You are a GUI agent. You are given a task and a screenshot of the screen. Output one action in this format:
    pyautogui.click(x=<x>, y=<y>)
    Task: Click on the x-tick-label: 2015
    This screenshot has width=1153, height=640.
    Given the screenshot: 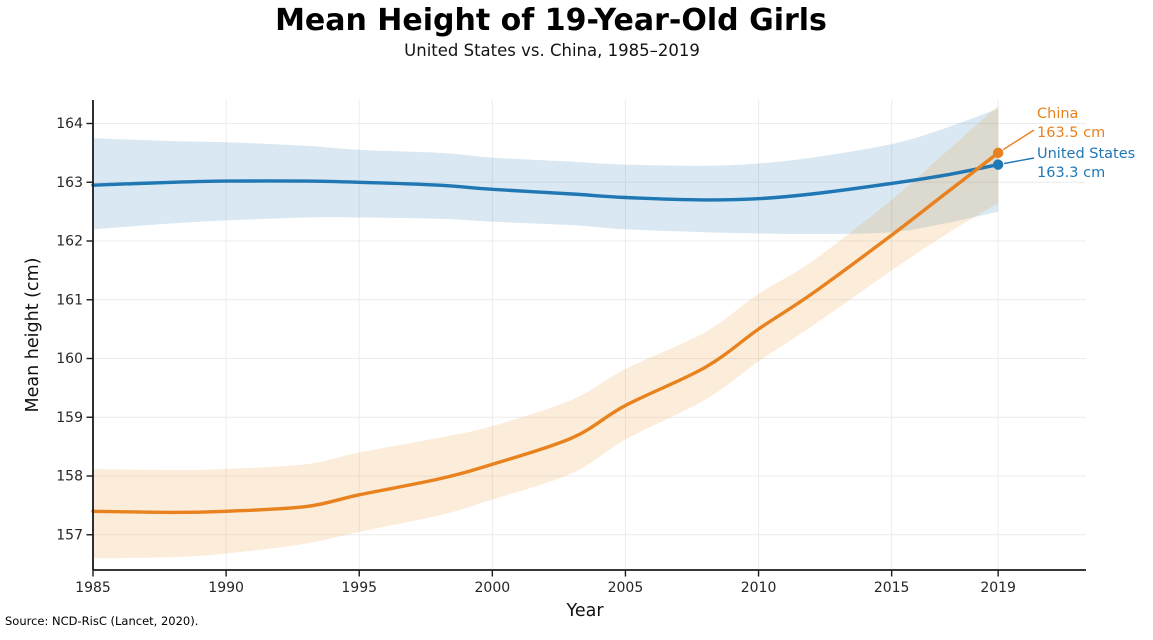 What is the action you would take?
    pyautogui.click(x=892, y=588)
    